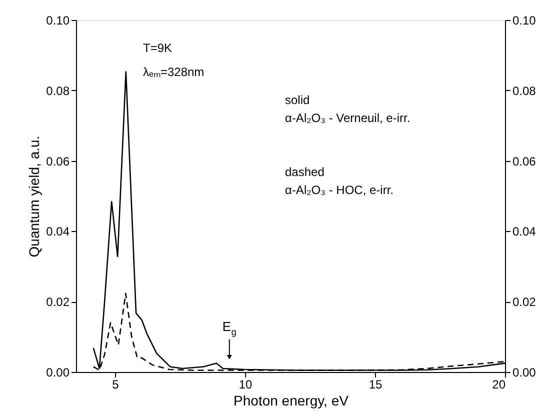 The height and width of the screenshot is (419, 544). What do you see at coordinates (58, 231) in the screenshot?
I see `y-tick-label: 0.04` at bounding box center [58, 231].